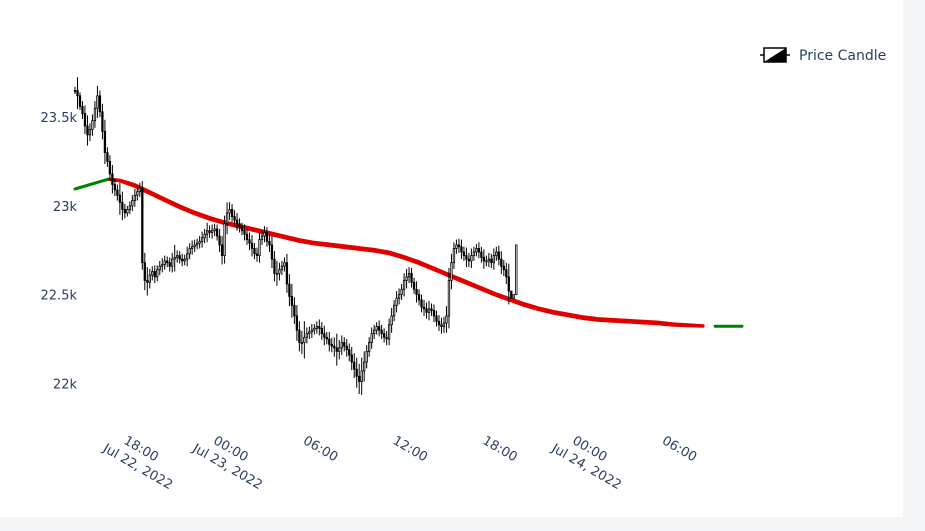 This screenshot has width=925, height=531. What do you see at coordinates (59, 251) in the screenshot?
I see `y-axis: 22k 22.5k 23k 23.5k` at bounding box center [59, 251].